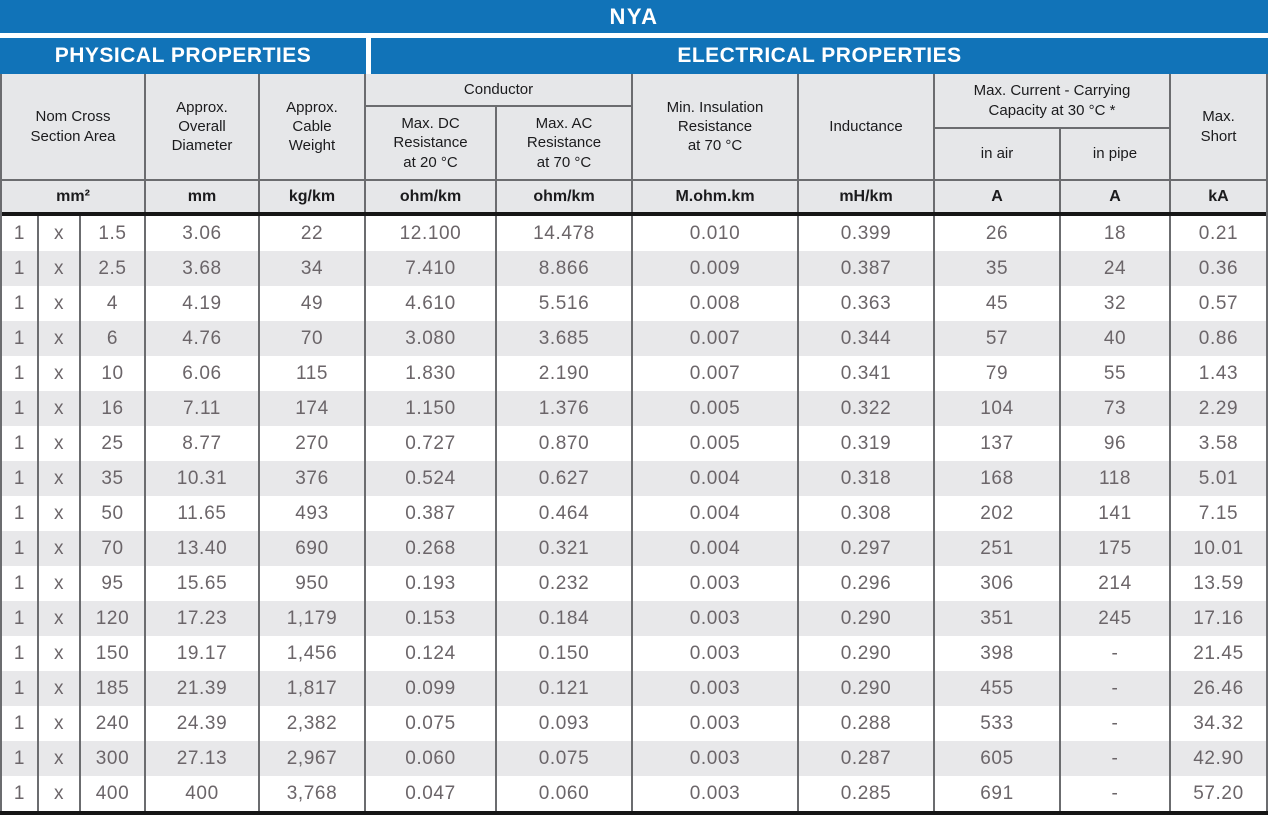  Describe the element at coordinates (998, 723) in the screenshot. I see `table-cell: 533` at that location.